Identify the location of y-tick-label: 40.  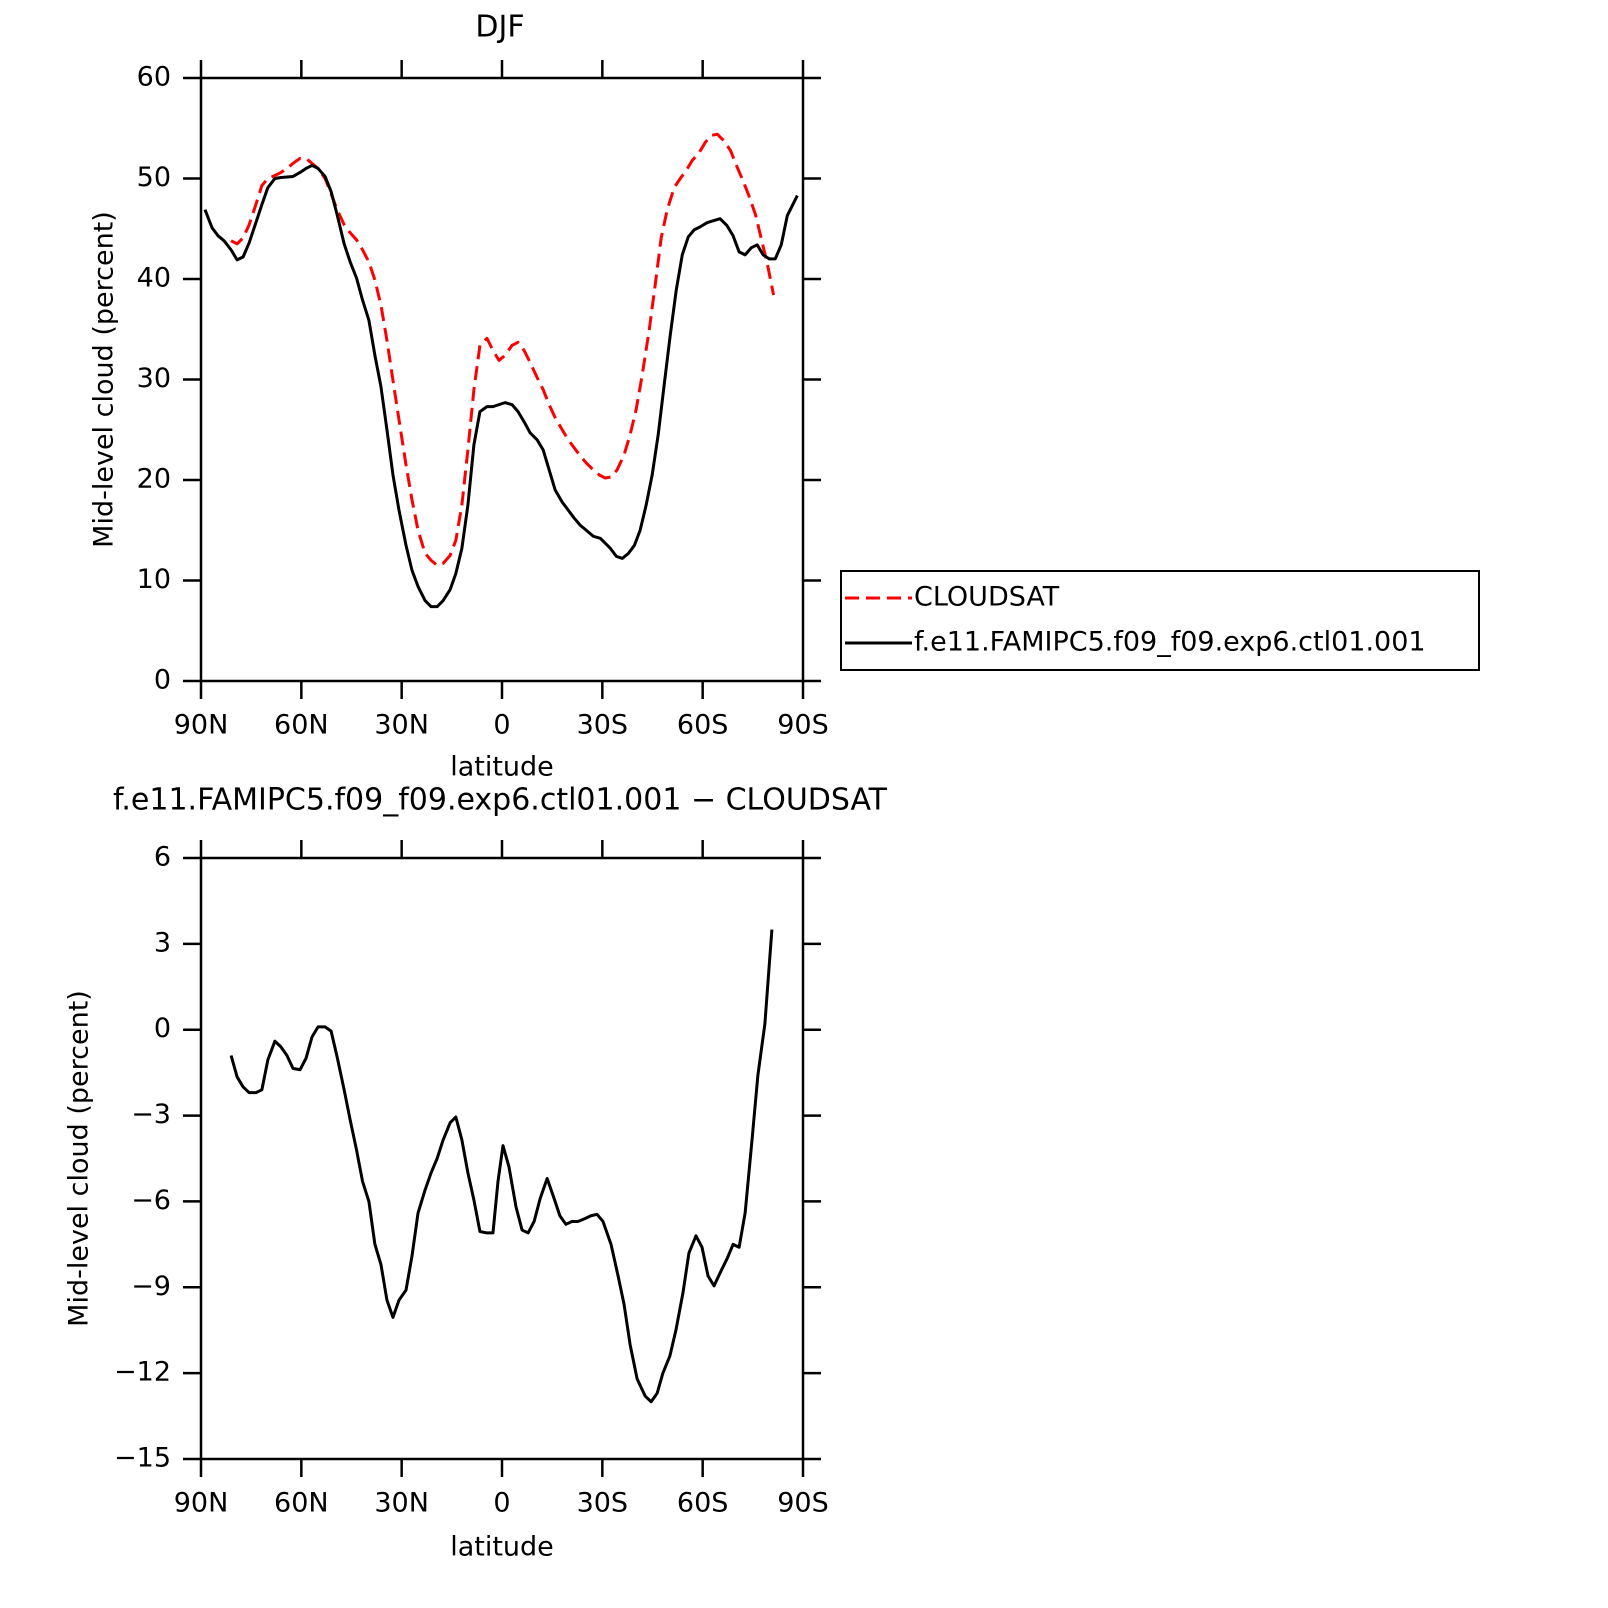
(154, 278).